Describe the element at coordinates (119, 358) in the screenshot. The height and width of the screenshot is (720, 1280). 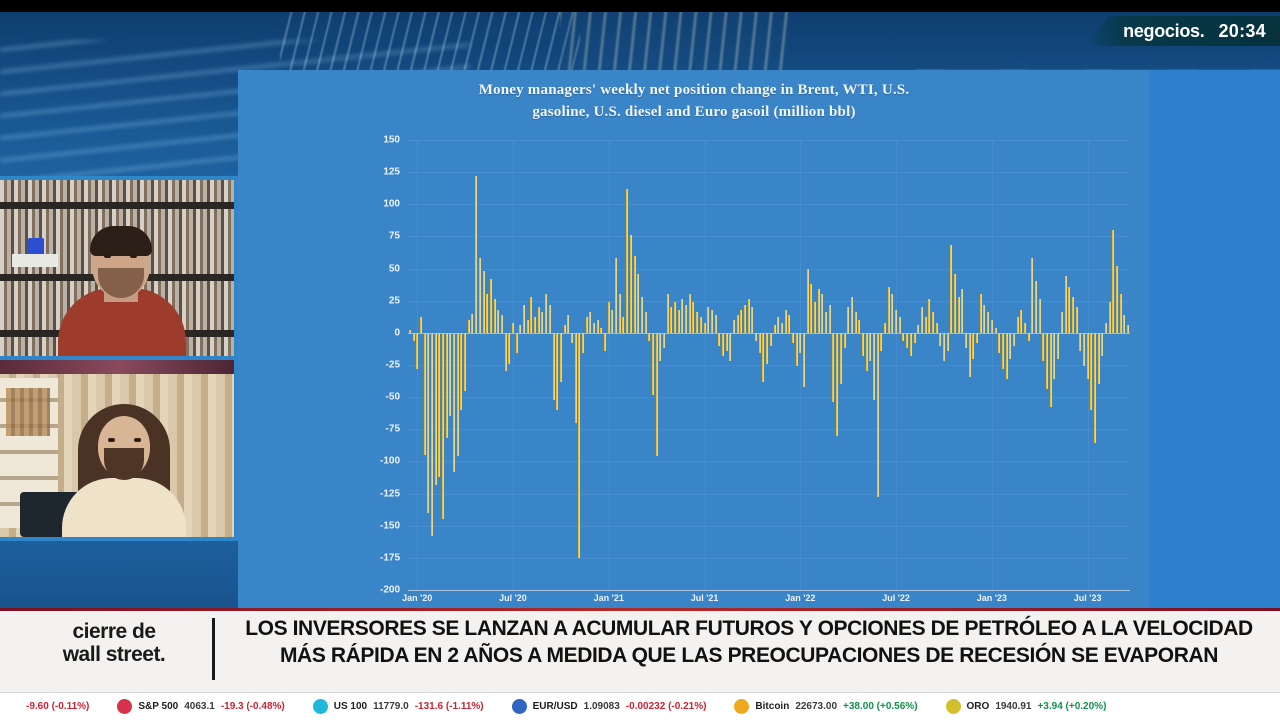
I see `video-panel-divider-bottom` at that location.